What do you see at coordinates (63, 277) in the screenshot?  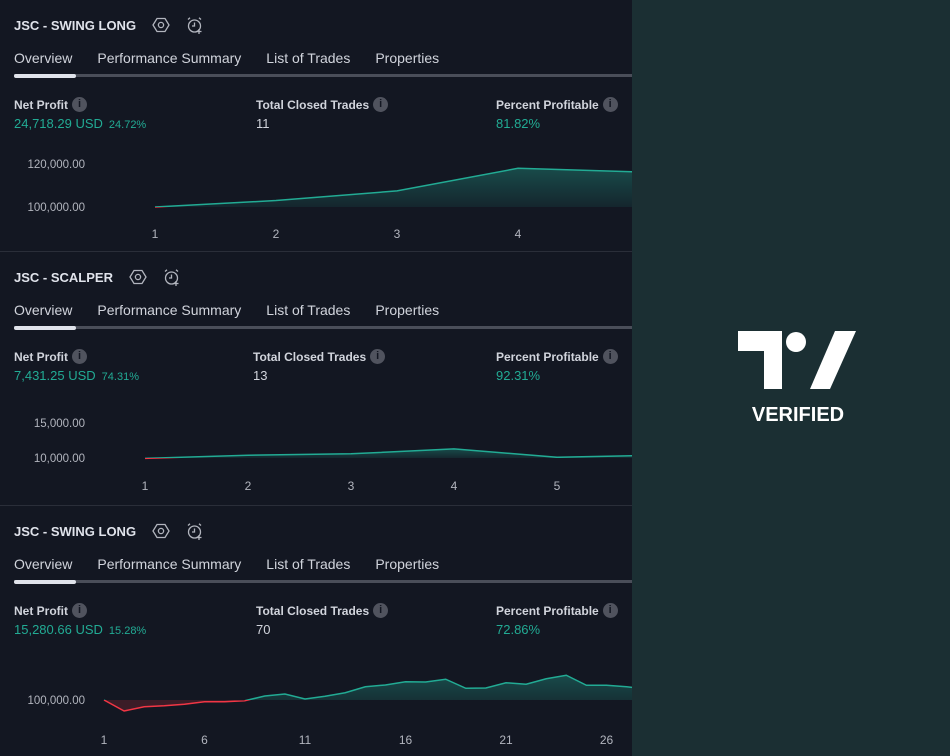 I see `strategy-title: JSC - SCALPER` at bounding box center [63, 277].